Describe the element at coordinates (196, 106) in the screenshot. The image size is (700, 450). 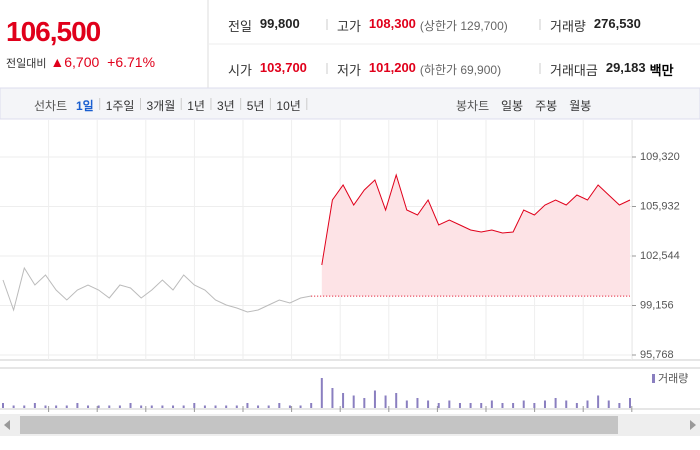
I see `tab: 1년` at that location.